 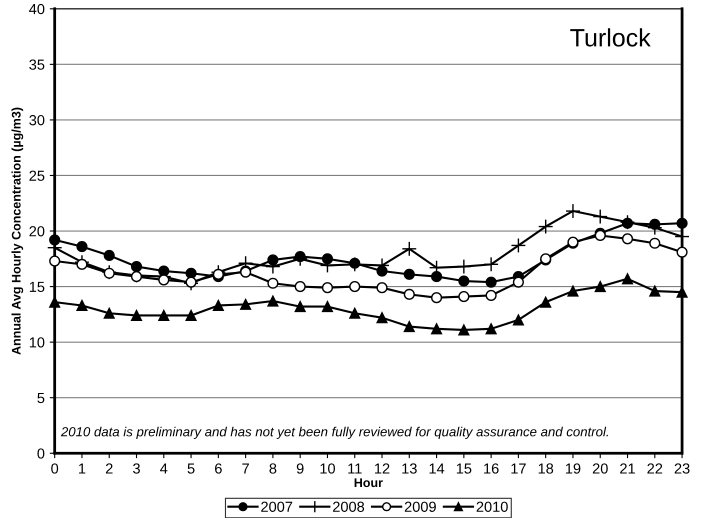 What do you see at coordinates (245, 469) in the screenshot?
I see `x-tick-label: 7` at bounding box center [245, 469].